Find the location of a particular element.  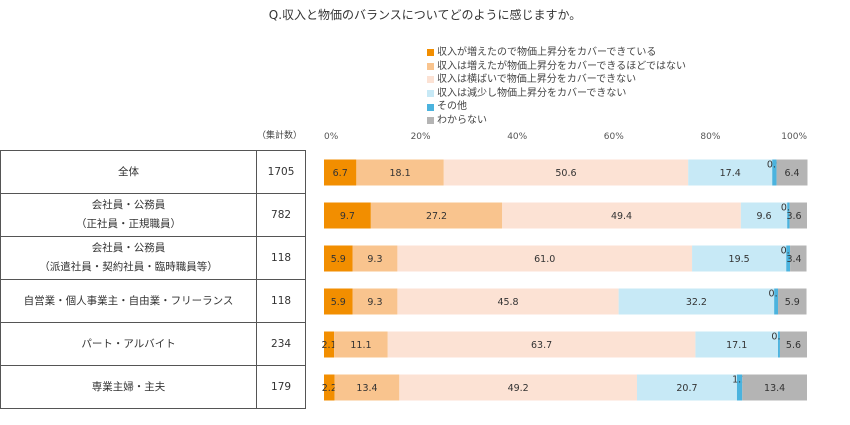

x-tick-label: 40% is located at coordinates (517, 137).